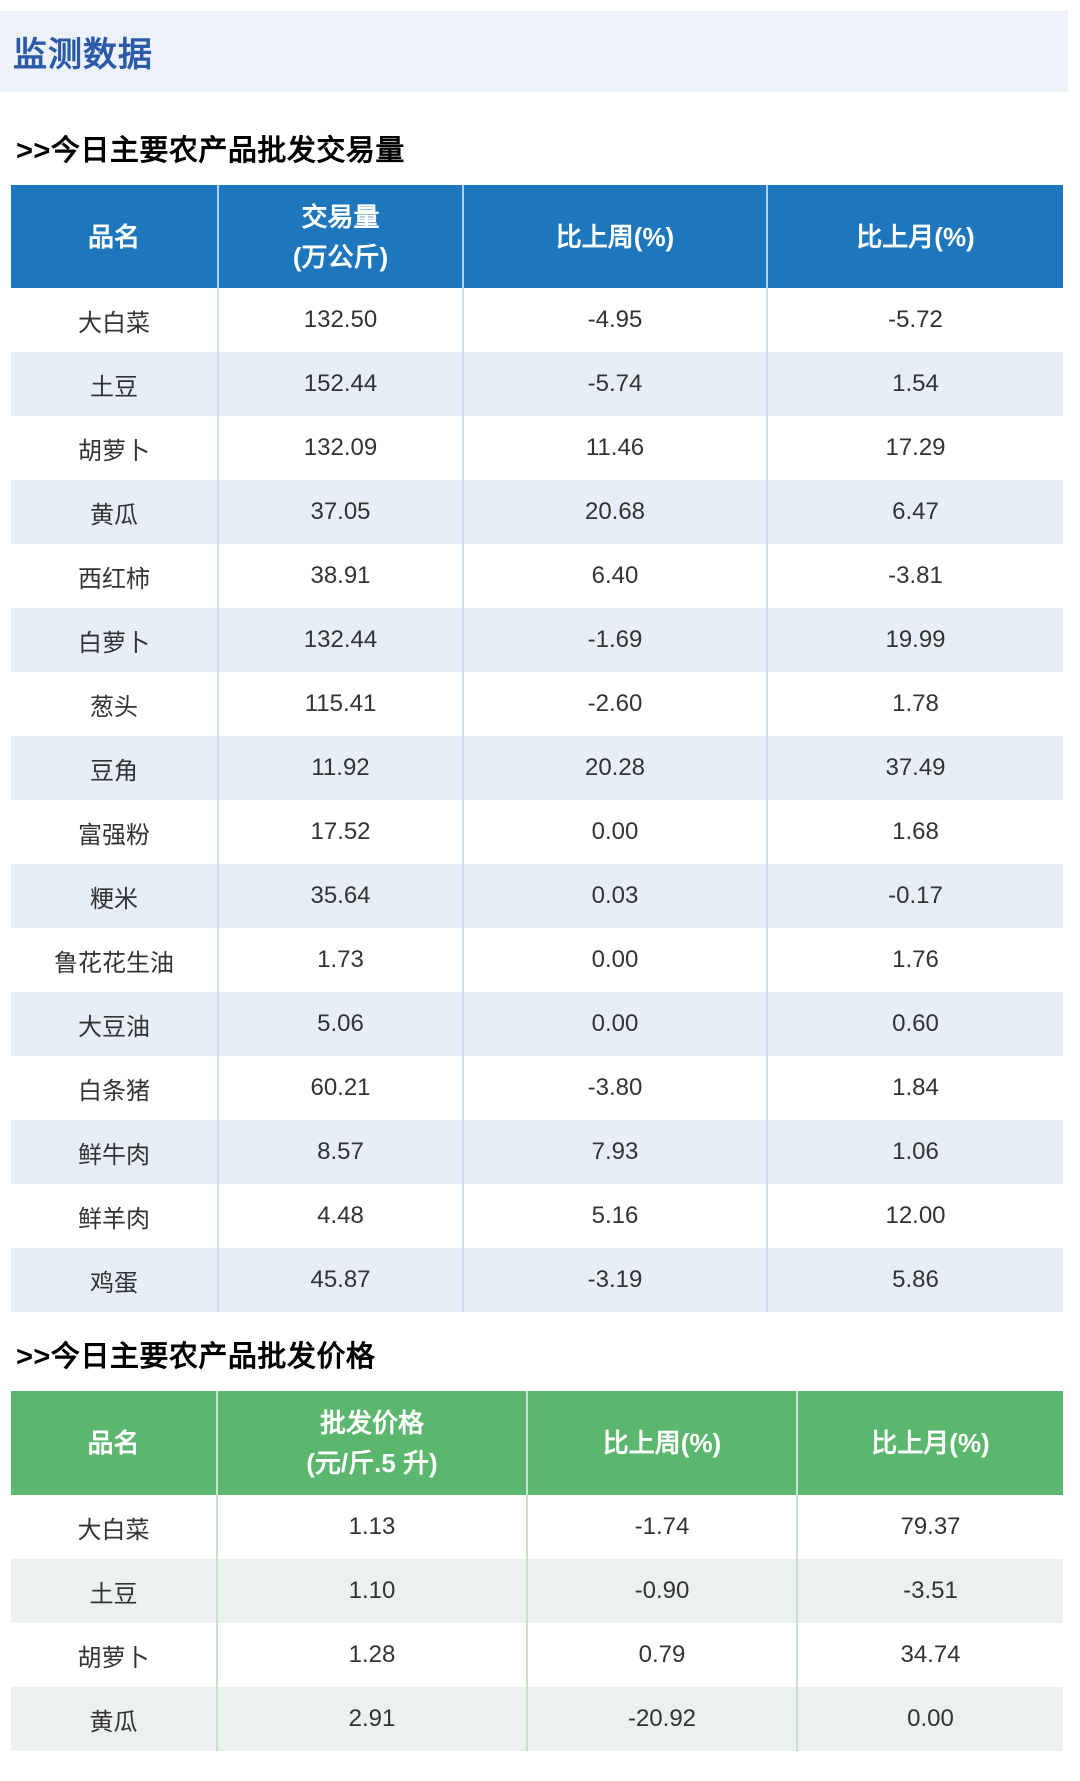 The height and width of the screenshot is (1781, 1080). I want to click on table-row: 豆角 11.92 20.28 37.49, so click(537, 768).